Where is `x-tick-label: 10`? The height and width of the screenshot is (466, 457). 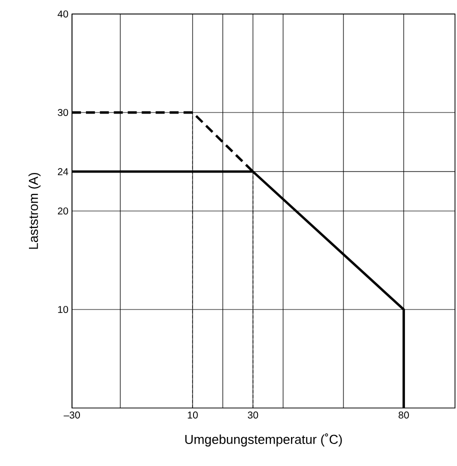 x-tick-label: 10 is located at coordinates (193, 415).